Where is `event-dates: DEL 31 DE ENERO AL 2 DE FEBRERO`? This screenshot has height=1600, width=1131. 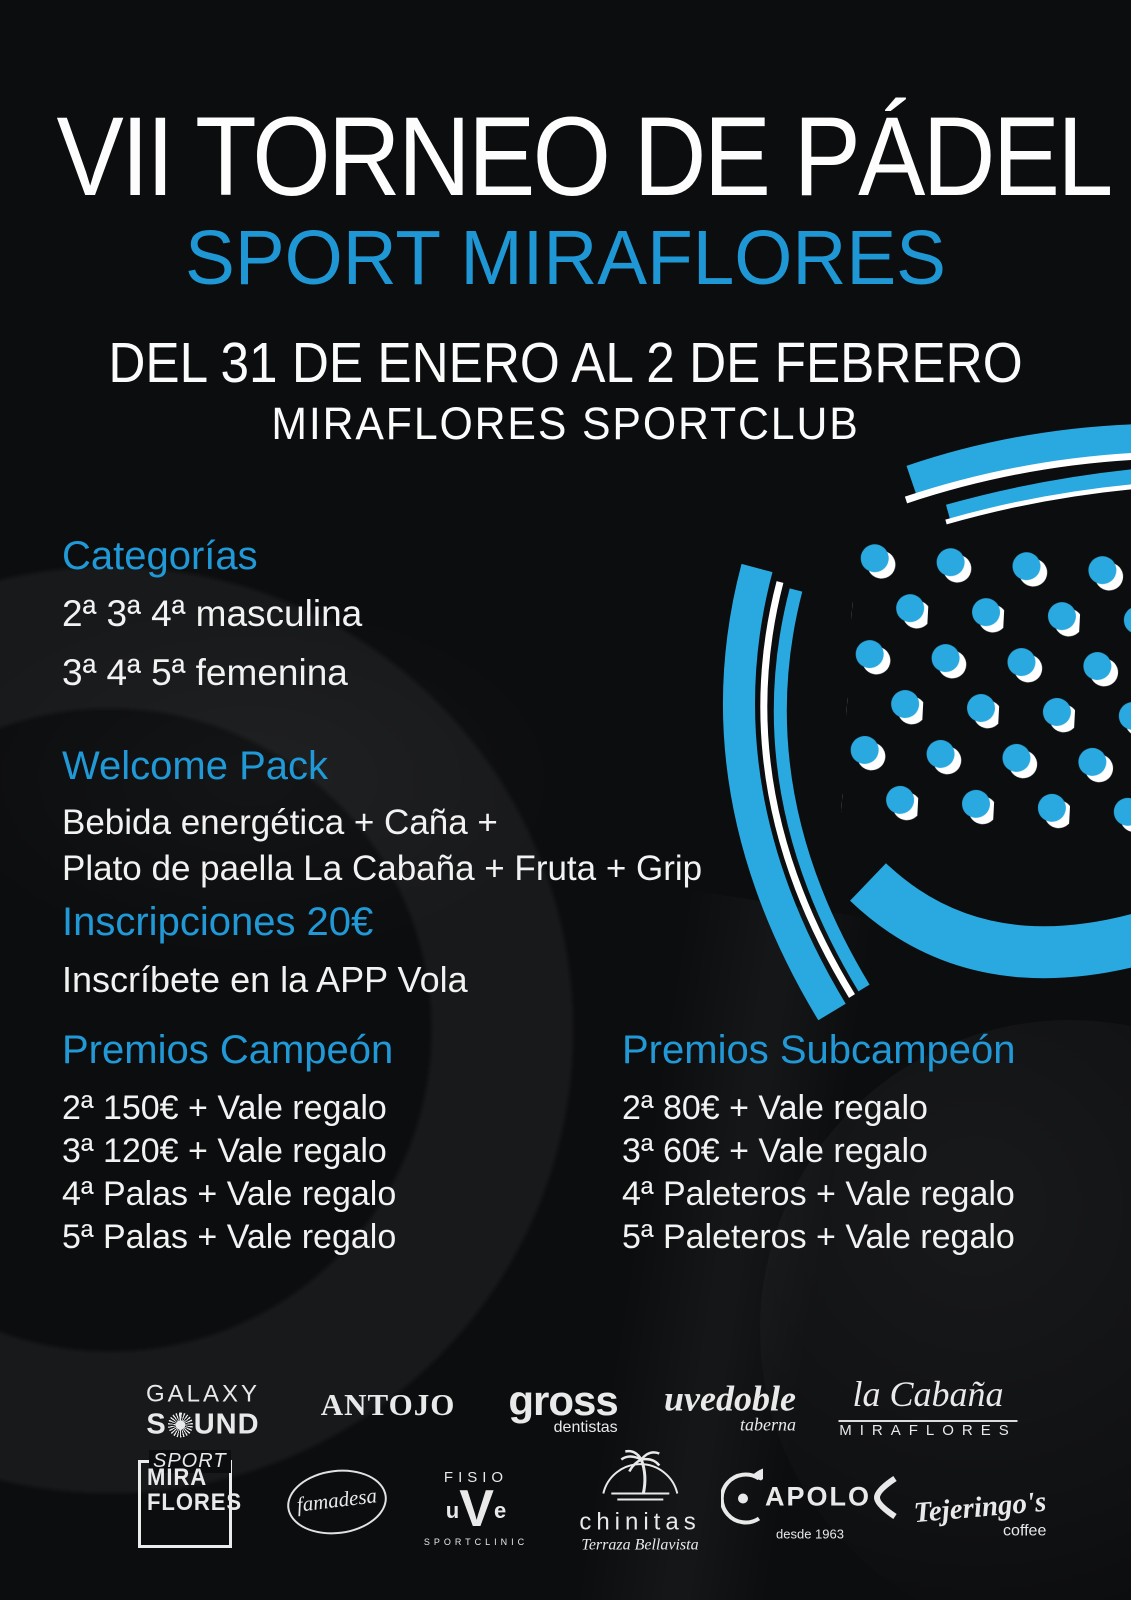
event-dates: DEL 31 DE ENERO AL 2 DE FEBRERO is located at coordinates (565, 363).